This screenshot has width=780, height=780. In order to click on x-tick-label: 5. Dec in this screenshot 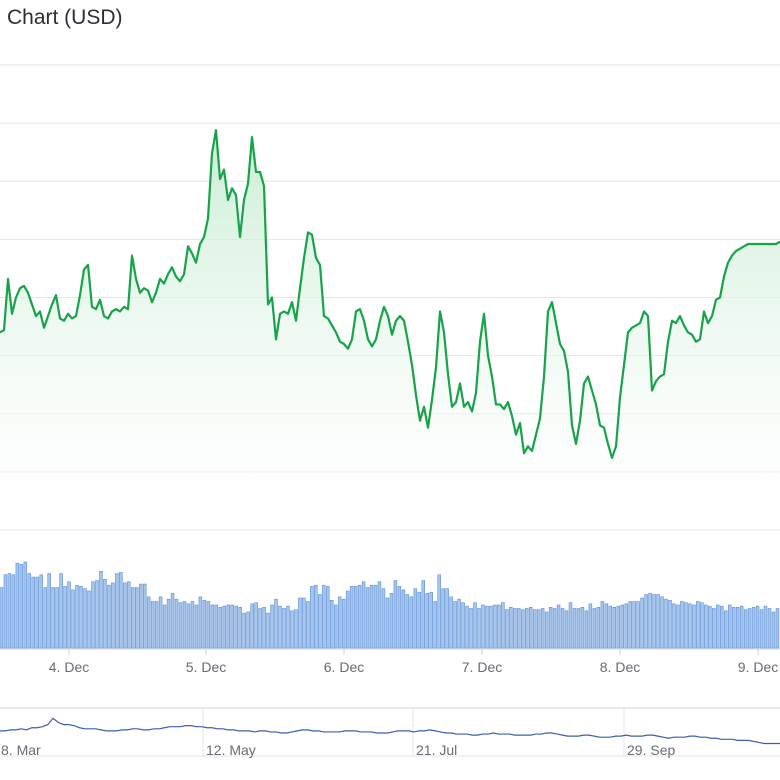, I will do `click(206, 667)`.